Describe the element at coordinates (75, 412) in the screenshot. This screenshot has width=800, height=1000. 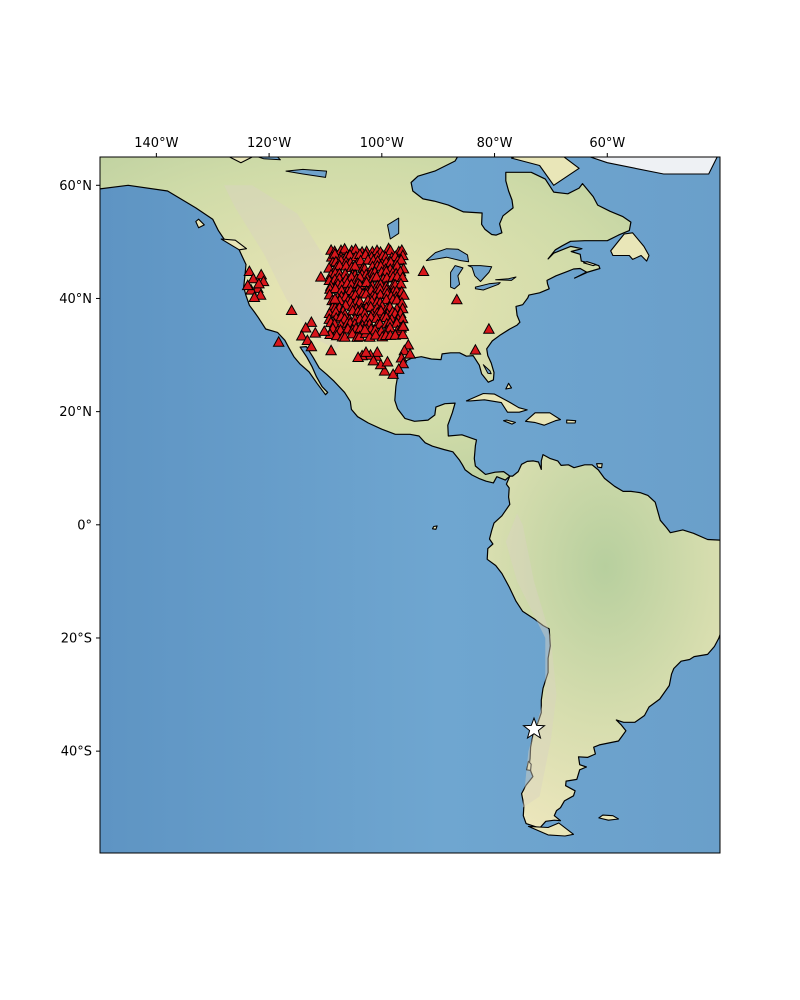
I see `left-tick-label: 20°N` at that location.